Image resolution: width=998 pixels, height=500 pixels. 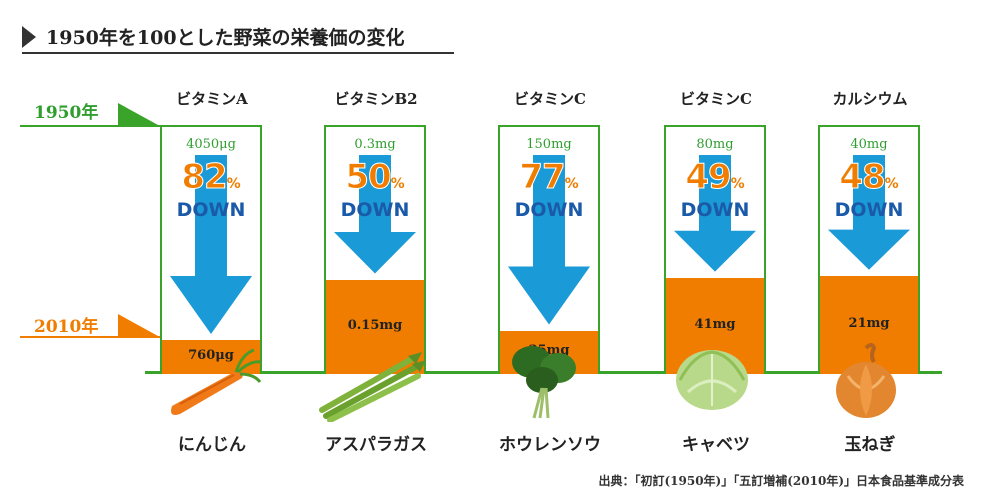 What do you see at coordinates (211, 177) in the screenshot?
I see `percent-down-label: 82%` at bounding box center [211, 177].